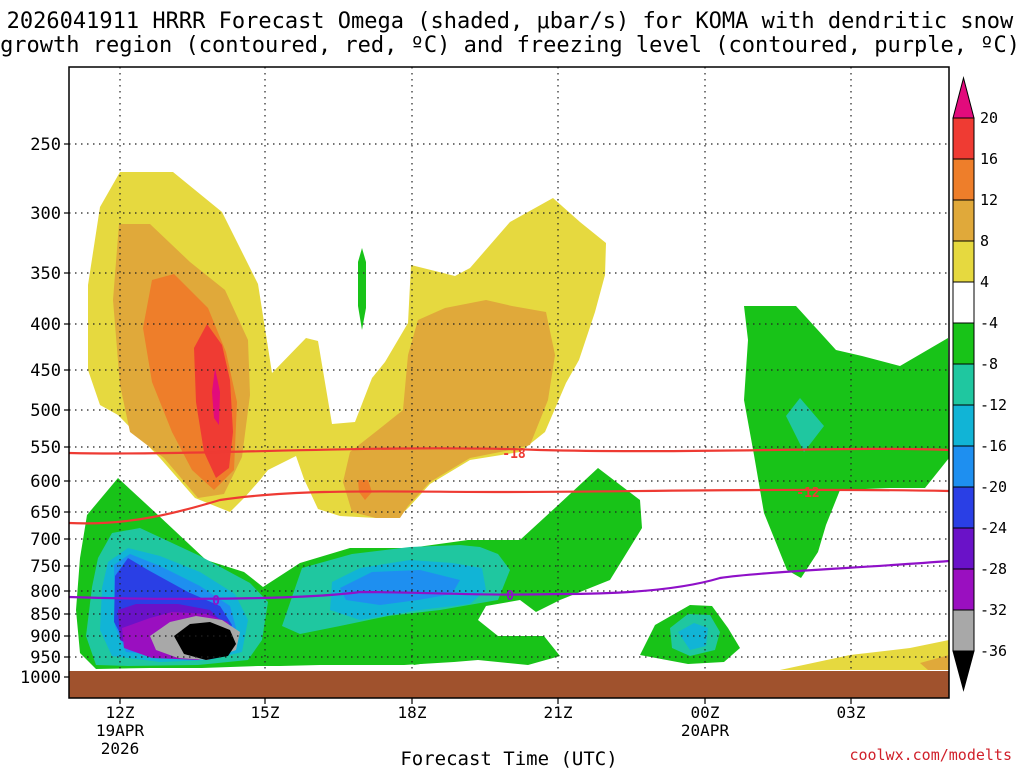 This screenshot has width=1024, height=768. Describe the element at coordinates (851, 712) in the screenshot. I see `x-tick-label: 03Z` at that location.